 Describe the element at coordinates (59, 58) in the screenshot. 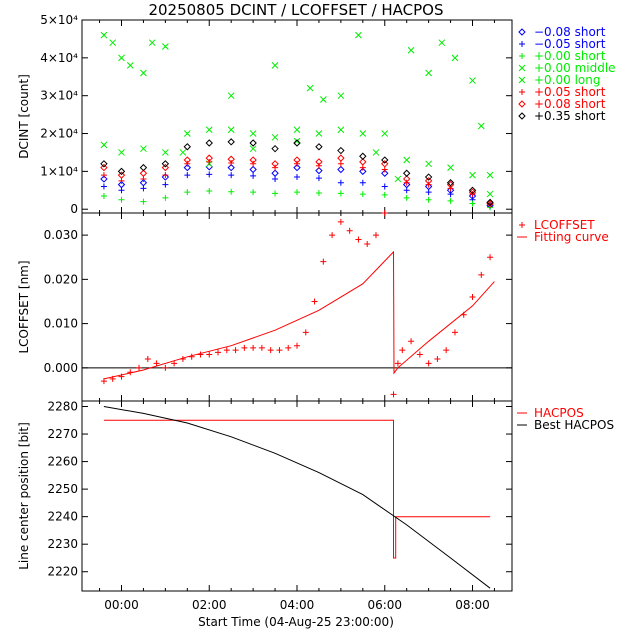

I see `y-tick-label: 4×10⁴` at that location.